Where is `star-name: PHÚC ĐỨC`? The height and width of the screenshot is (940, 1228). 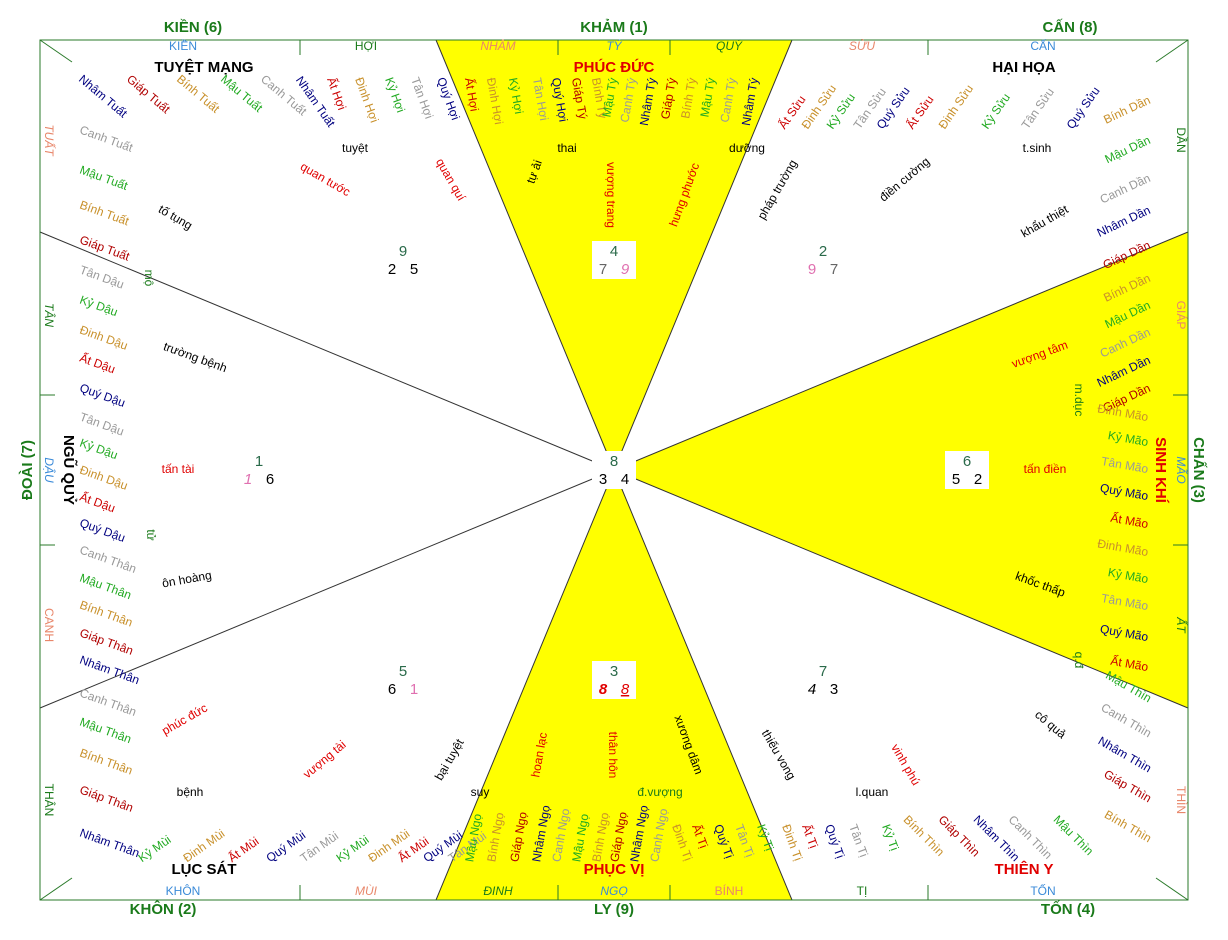 star-name: PHÚC ĐỨC is located at coordinates (614, 67).